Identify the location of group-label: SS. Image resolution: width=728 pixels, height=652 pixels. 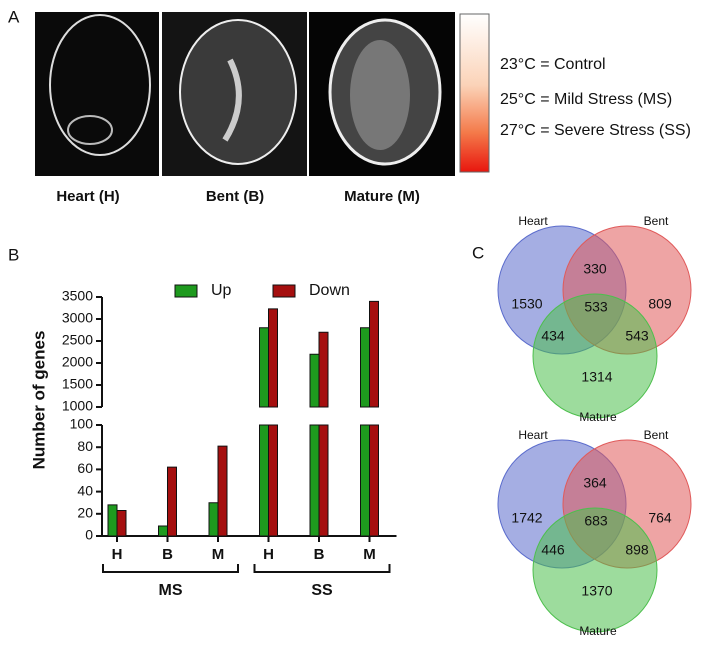
(322, 590).